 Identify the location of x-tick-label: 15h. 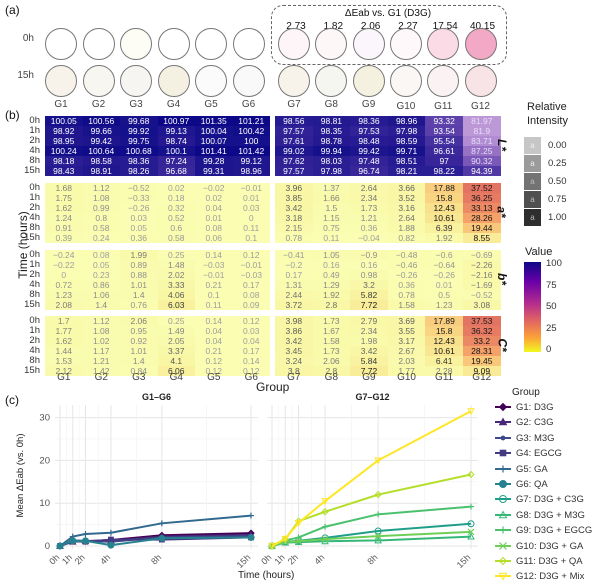
(244, 561).